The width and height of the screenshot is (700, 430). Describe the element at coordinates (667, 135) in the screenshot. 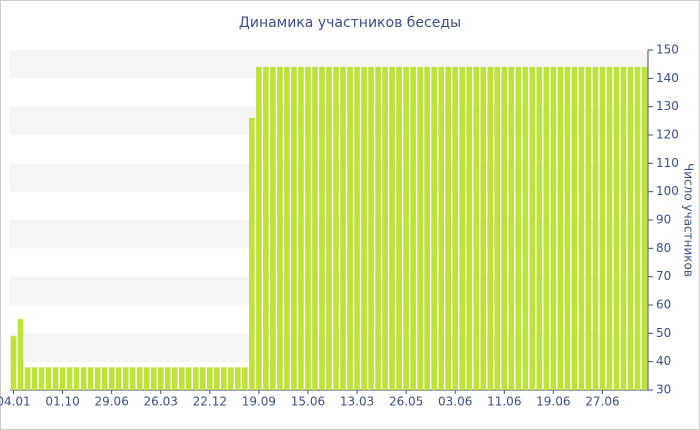

I see `y-tick-label: 120` at that location.